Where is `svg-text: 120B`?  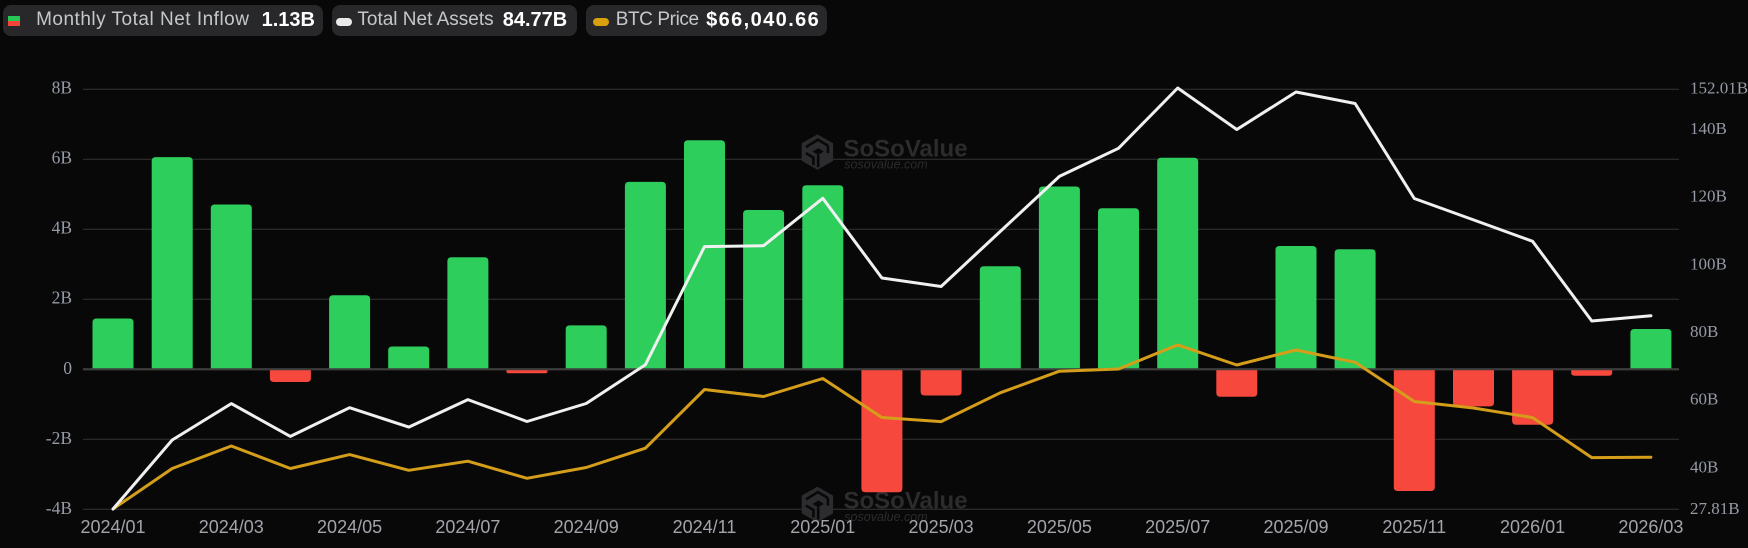
svg-text: 120B is located at coordinates (1708, 196).